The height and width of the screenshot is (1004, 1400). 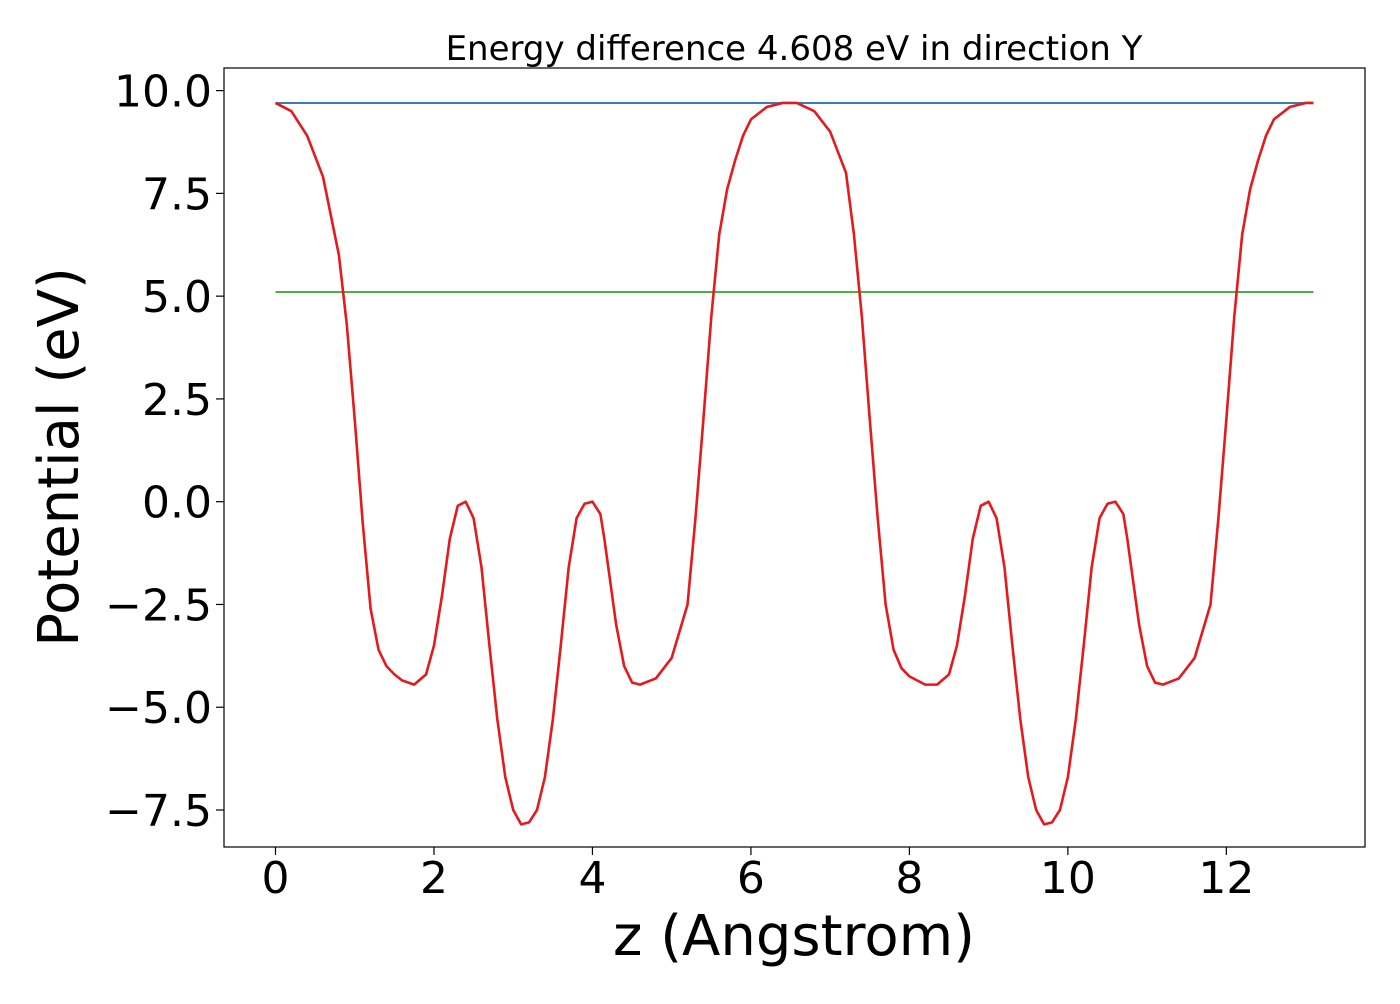 I want to click on x-tick-label: 0, so click(x=276, y=878).